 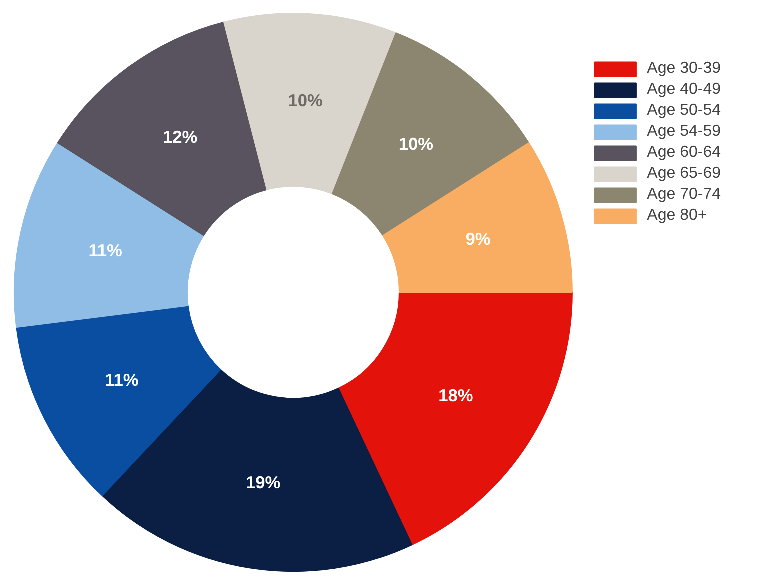 What do you see at coordinates (684, 132) in the screenshot?
I see `legend-label: Age 54-59` at bounding box center [684, 132].